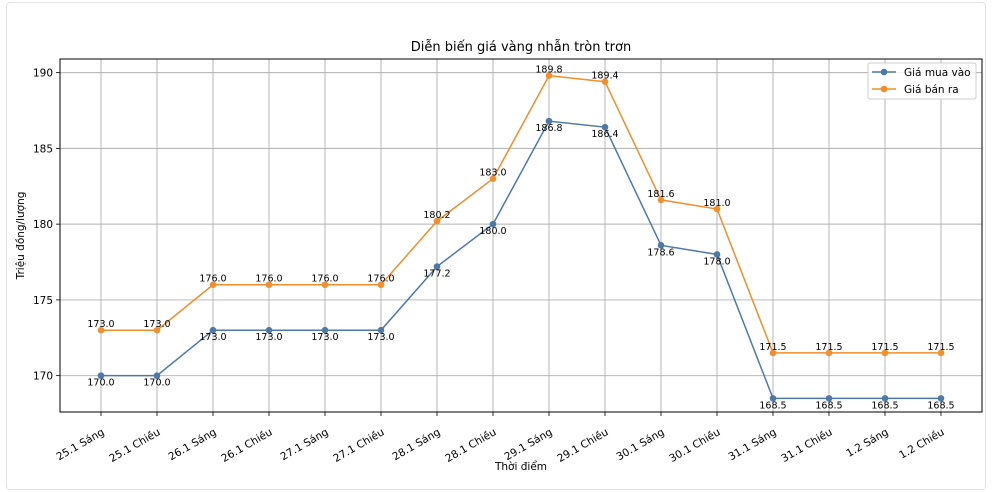 The width and height of the screenshot is (992, 492). I want to click on x-tick-label: 1.2 Sáng, so click(867, 443).